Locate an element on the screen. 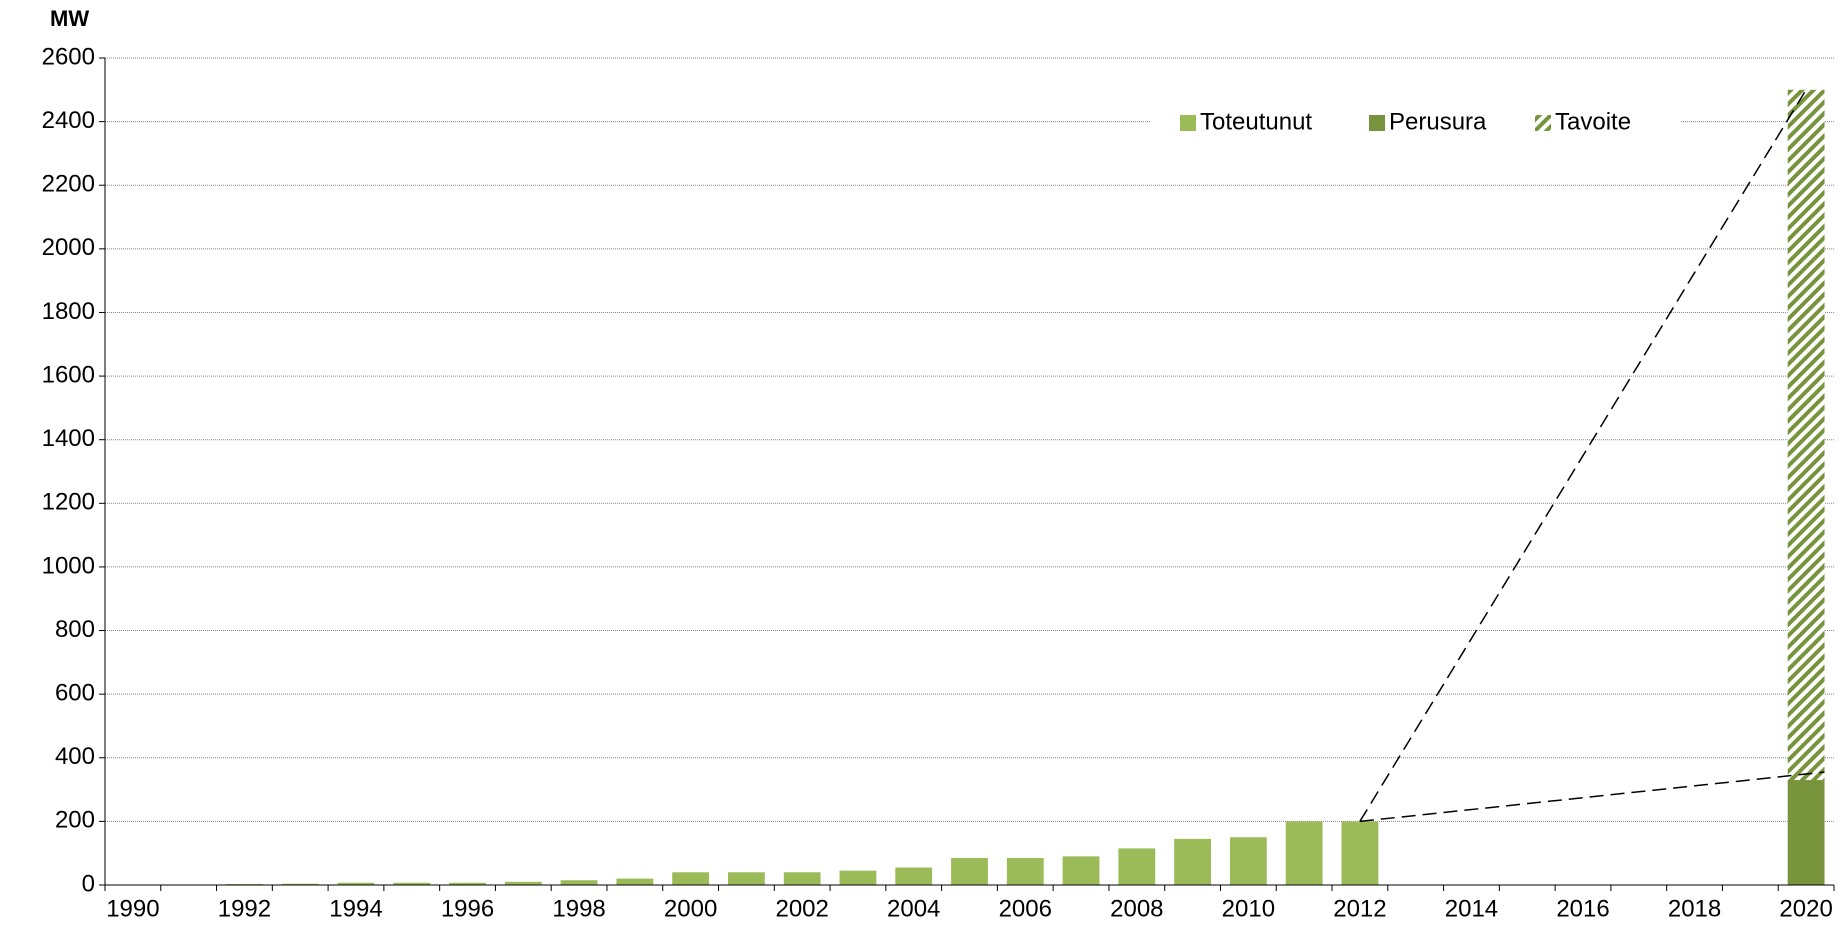 This screenshot has width=1846, height=930. x-tick-label: 2006 is located at coordinates (1025, 908).